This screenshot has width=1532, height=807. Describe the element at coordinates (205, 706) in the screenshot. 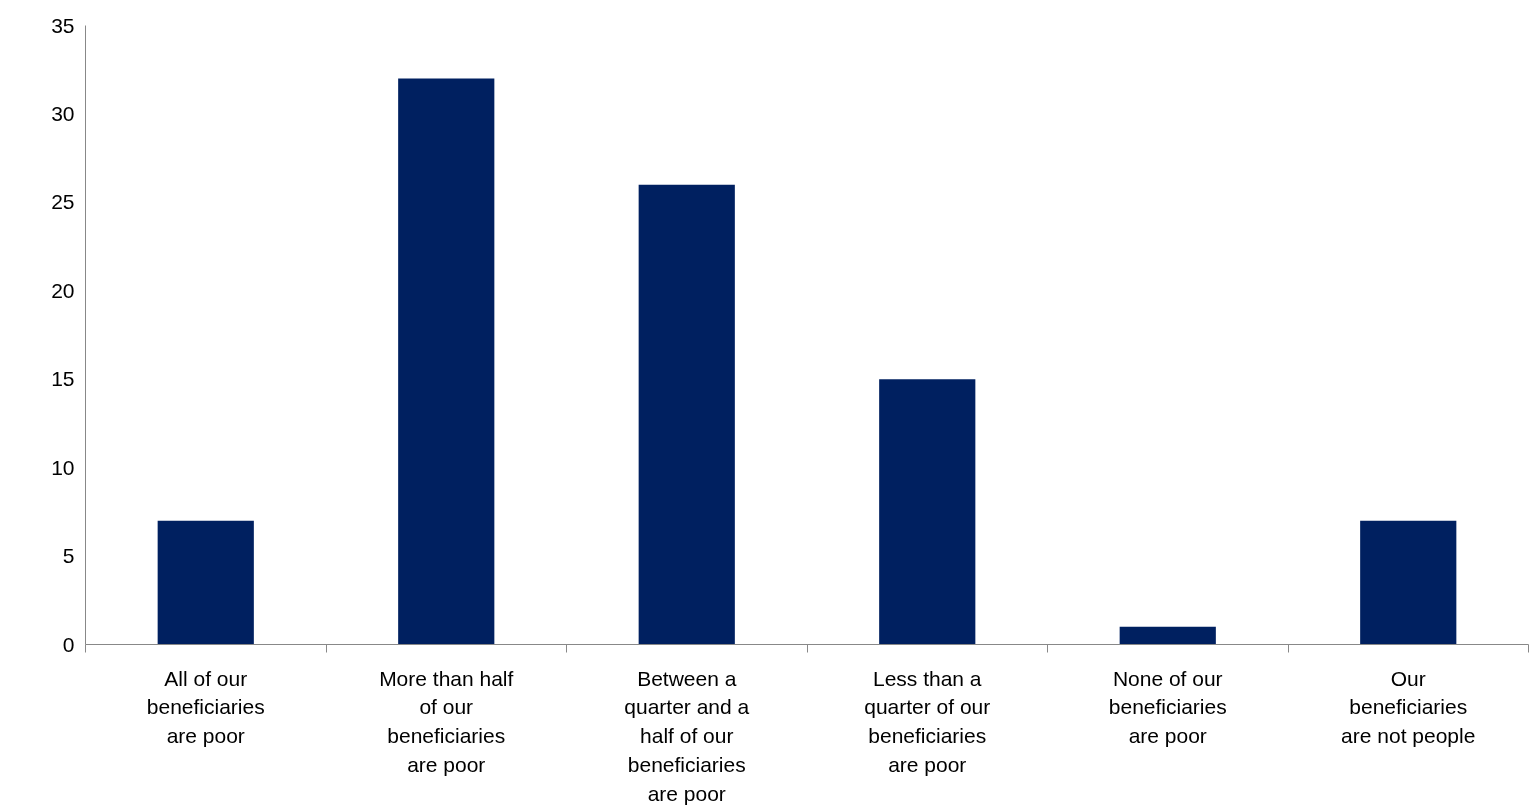

I see `x-tick-label: All of our beneficiaries are poor` at that location.